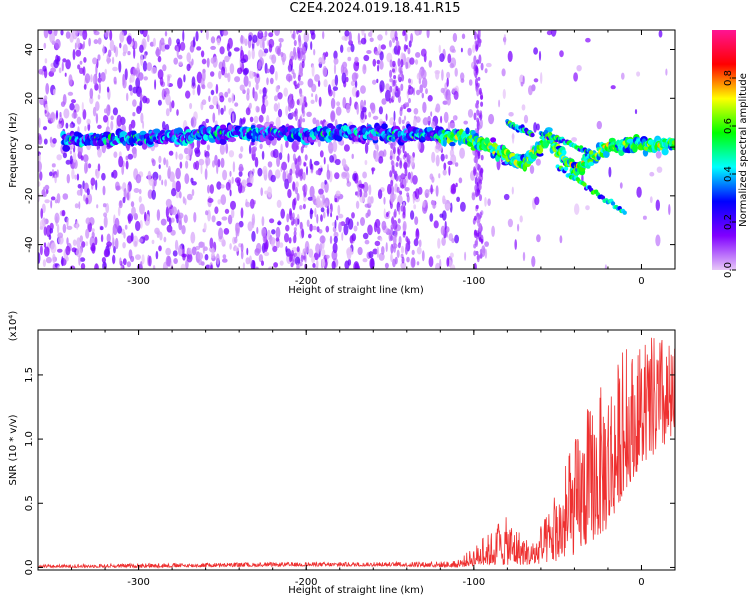 The width and height of the screenshot is (750, 600). I want to click on x-tick-label: 0, so click(641, 582).